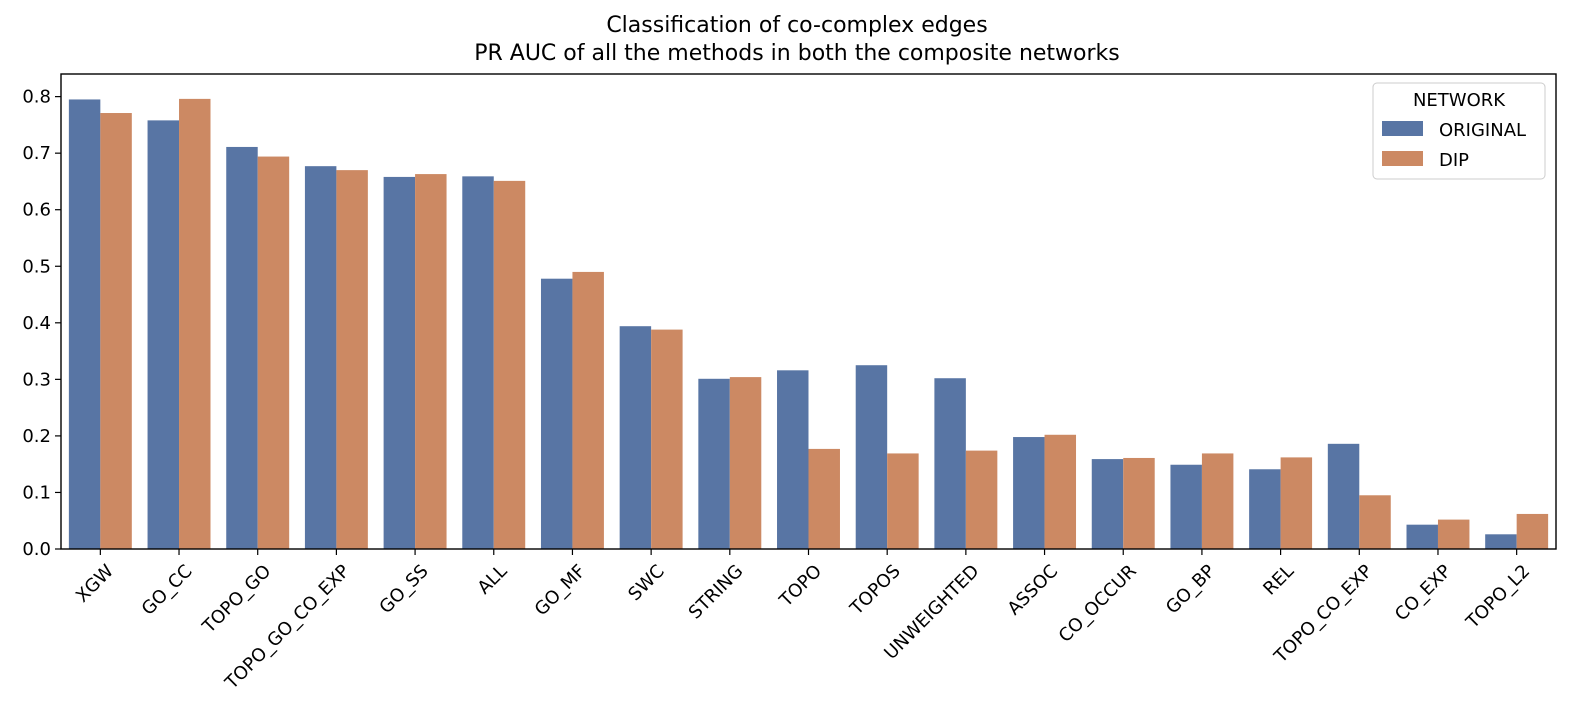  I want to click on y-tick-label: 0.0, so click(36, 549).